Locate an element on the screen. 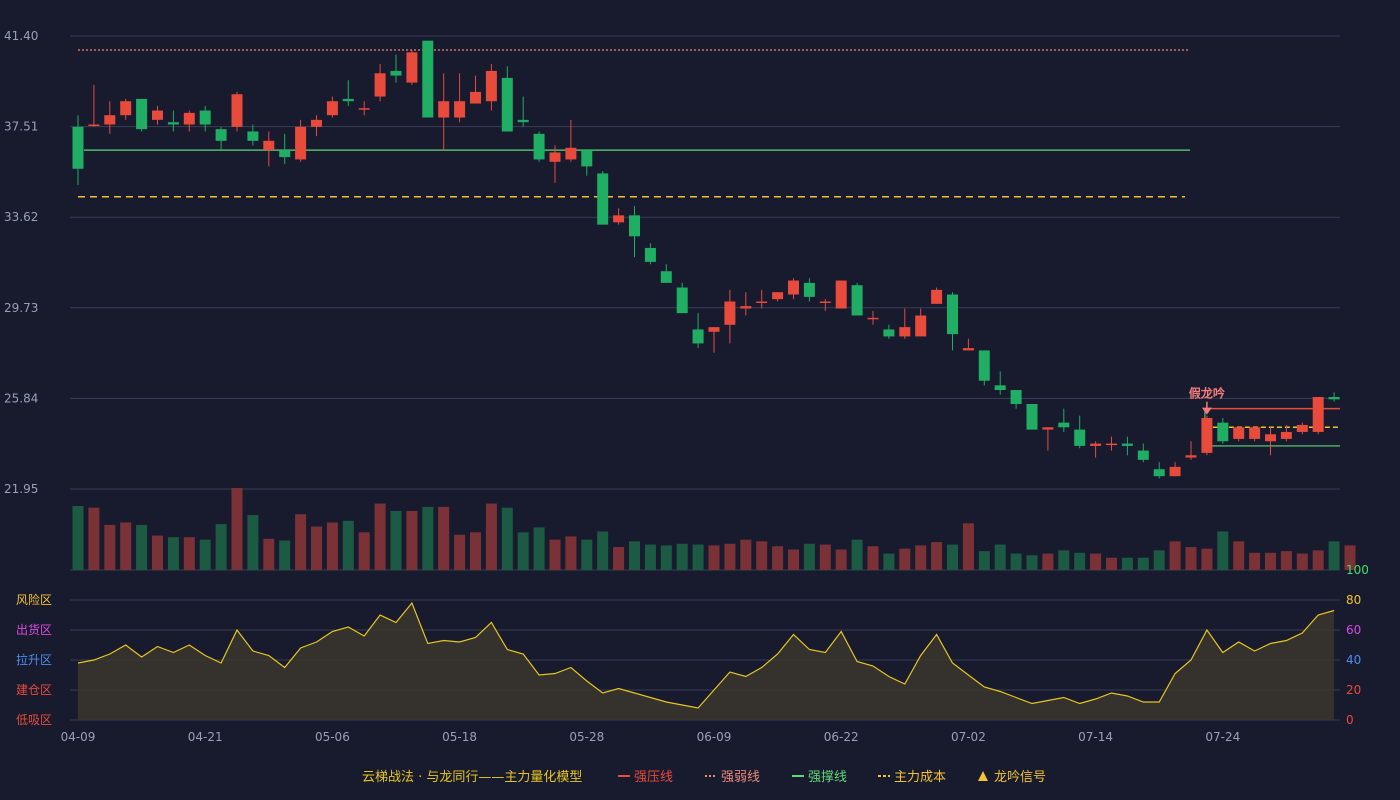  legend-title: 云梯战法 · 与龙同行——主力量化模型 is located at coordinates (472, 777).